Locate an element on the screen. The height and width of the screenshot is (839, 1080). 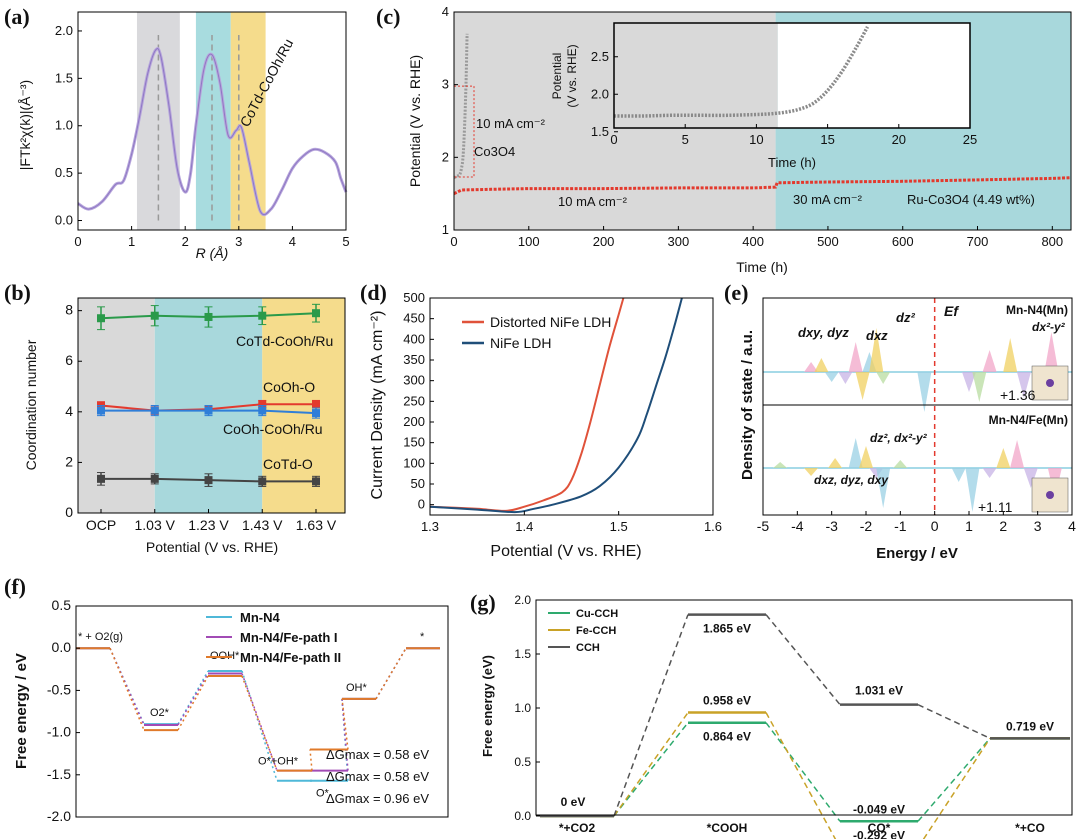
panel-b-ytick-tick-0: 0 is located at coordinates (69, 512).